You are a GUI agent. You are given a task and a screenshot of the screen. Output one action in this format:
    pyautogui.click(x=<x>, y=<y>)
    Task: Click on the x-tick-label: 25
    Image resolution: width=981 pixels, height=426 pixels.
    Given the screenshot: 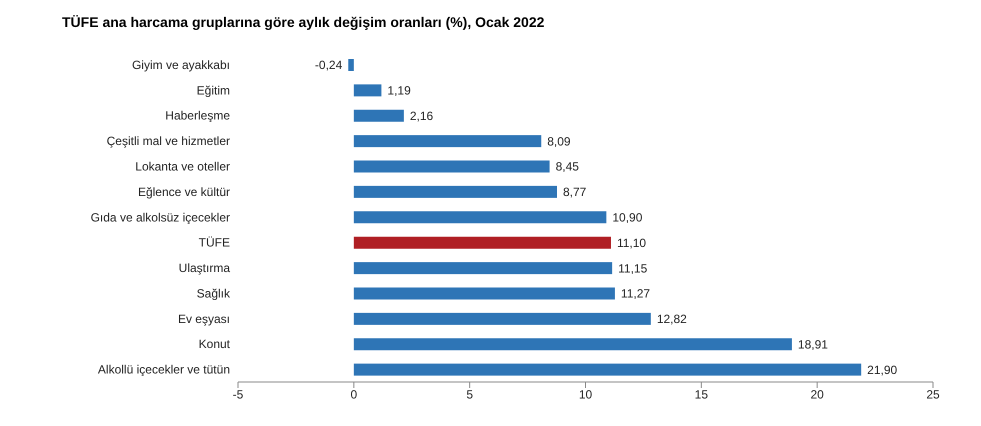 What is the action you would take?
    pyautogui.click(x=933, y=395)
    